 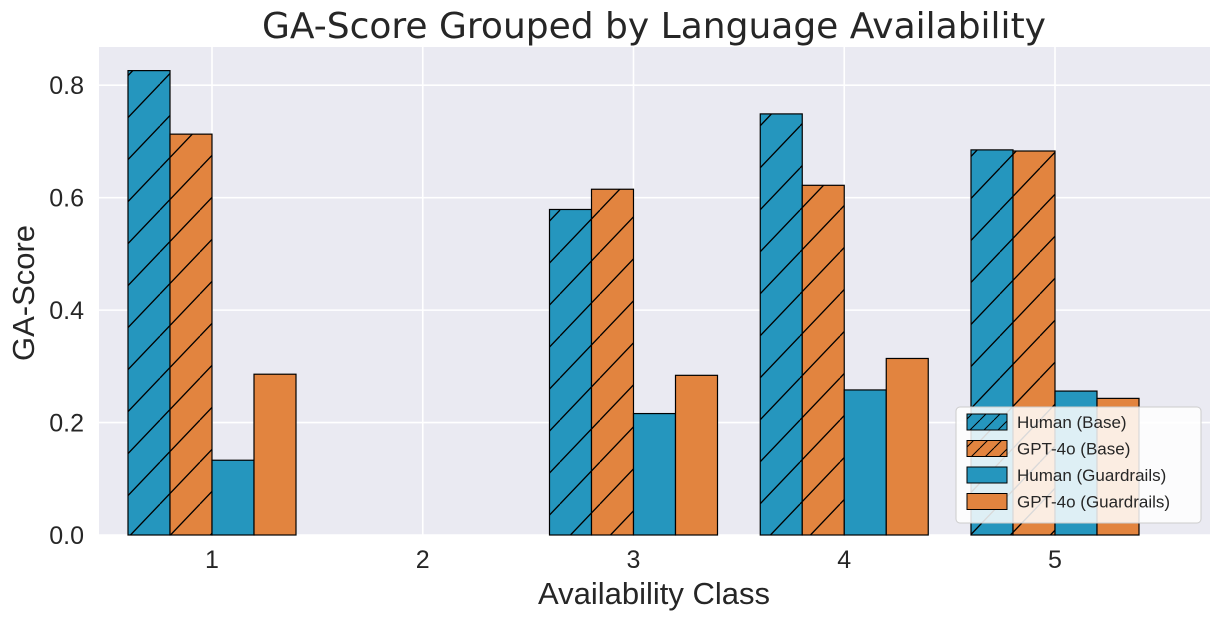 I want to click on x-tick-label: 4, so click(x=844, y=560).